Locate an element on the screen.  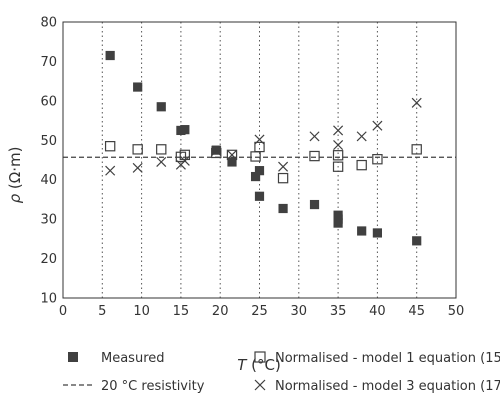
legend-label-model-3: Normalised - model 3 equation (17) is located at coordinates (387, 386).